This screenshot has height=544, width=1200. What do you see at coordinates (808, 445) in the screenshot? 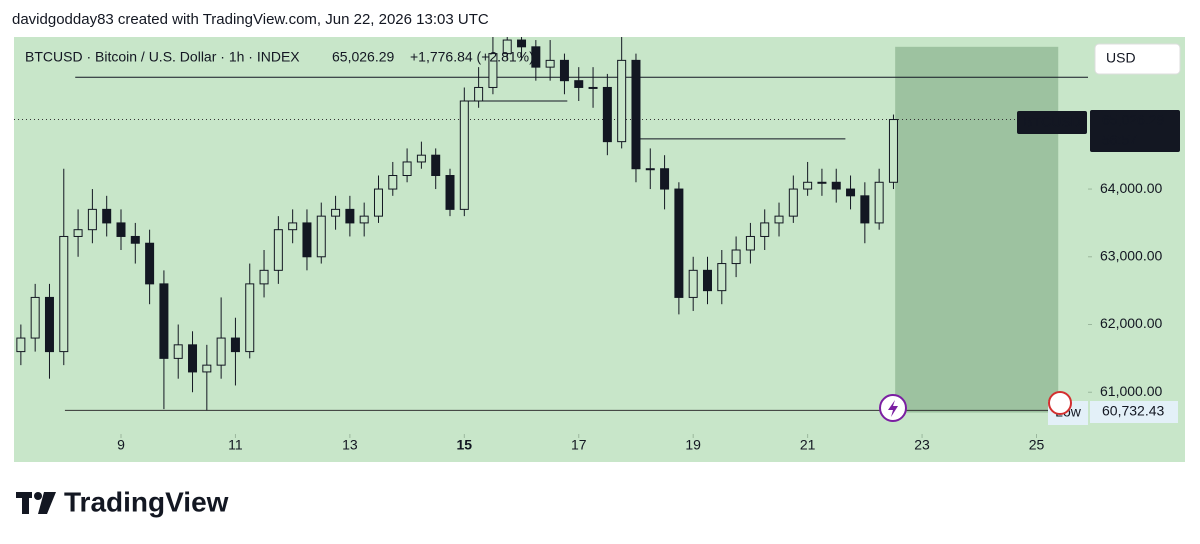
I see `x-tick-label: 21` at bounding box center [808, 445].